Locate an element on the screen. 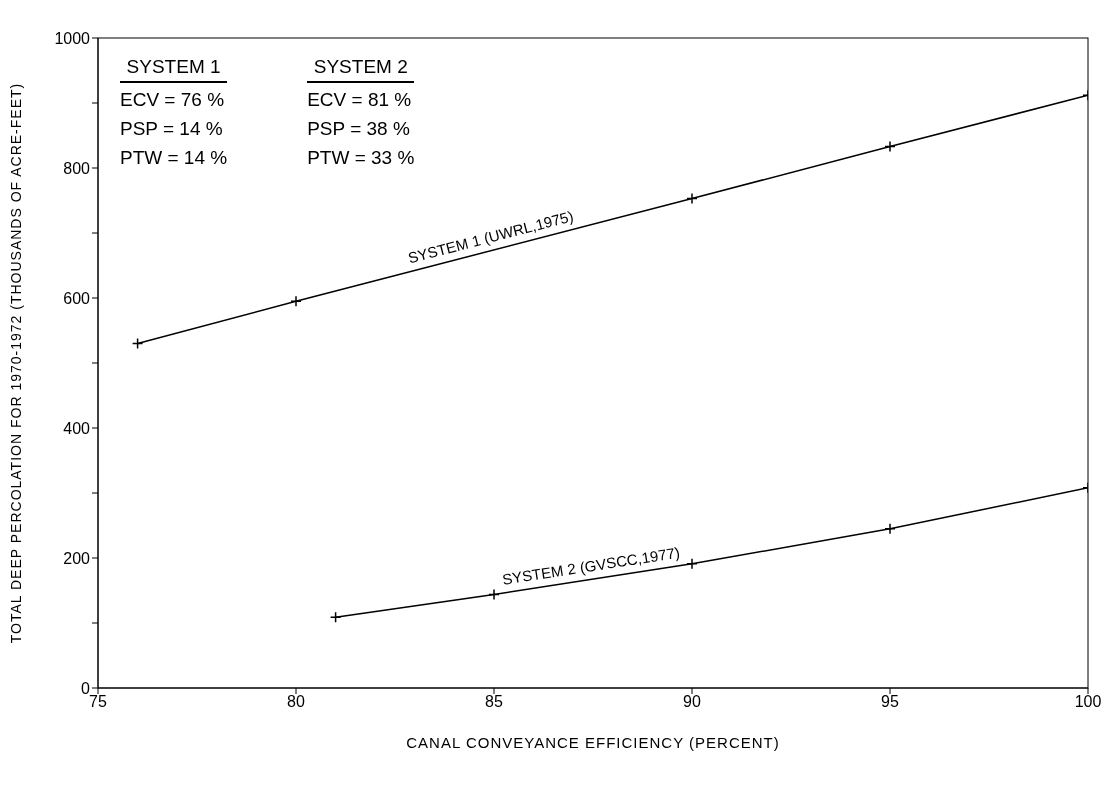 This screenshot has width=1118, height=790. x-tick-label: 100 is located at coordinates (1088, 702).